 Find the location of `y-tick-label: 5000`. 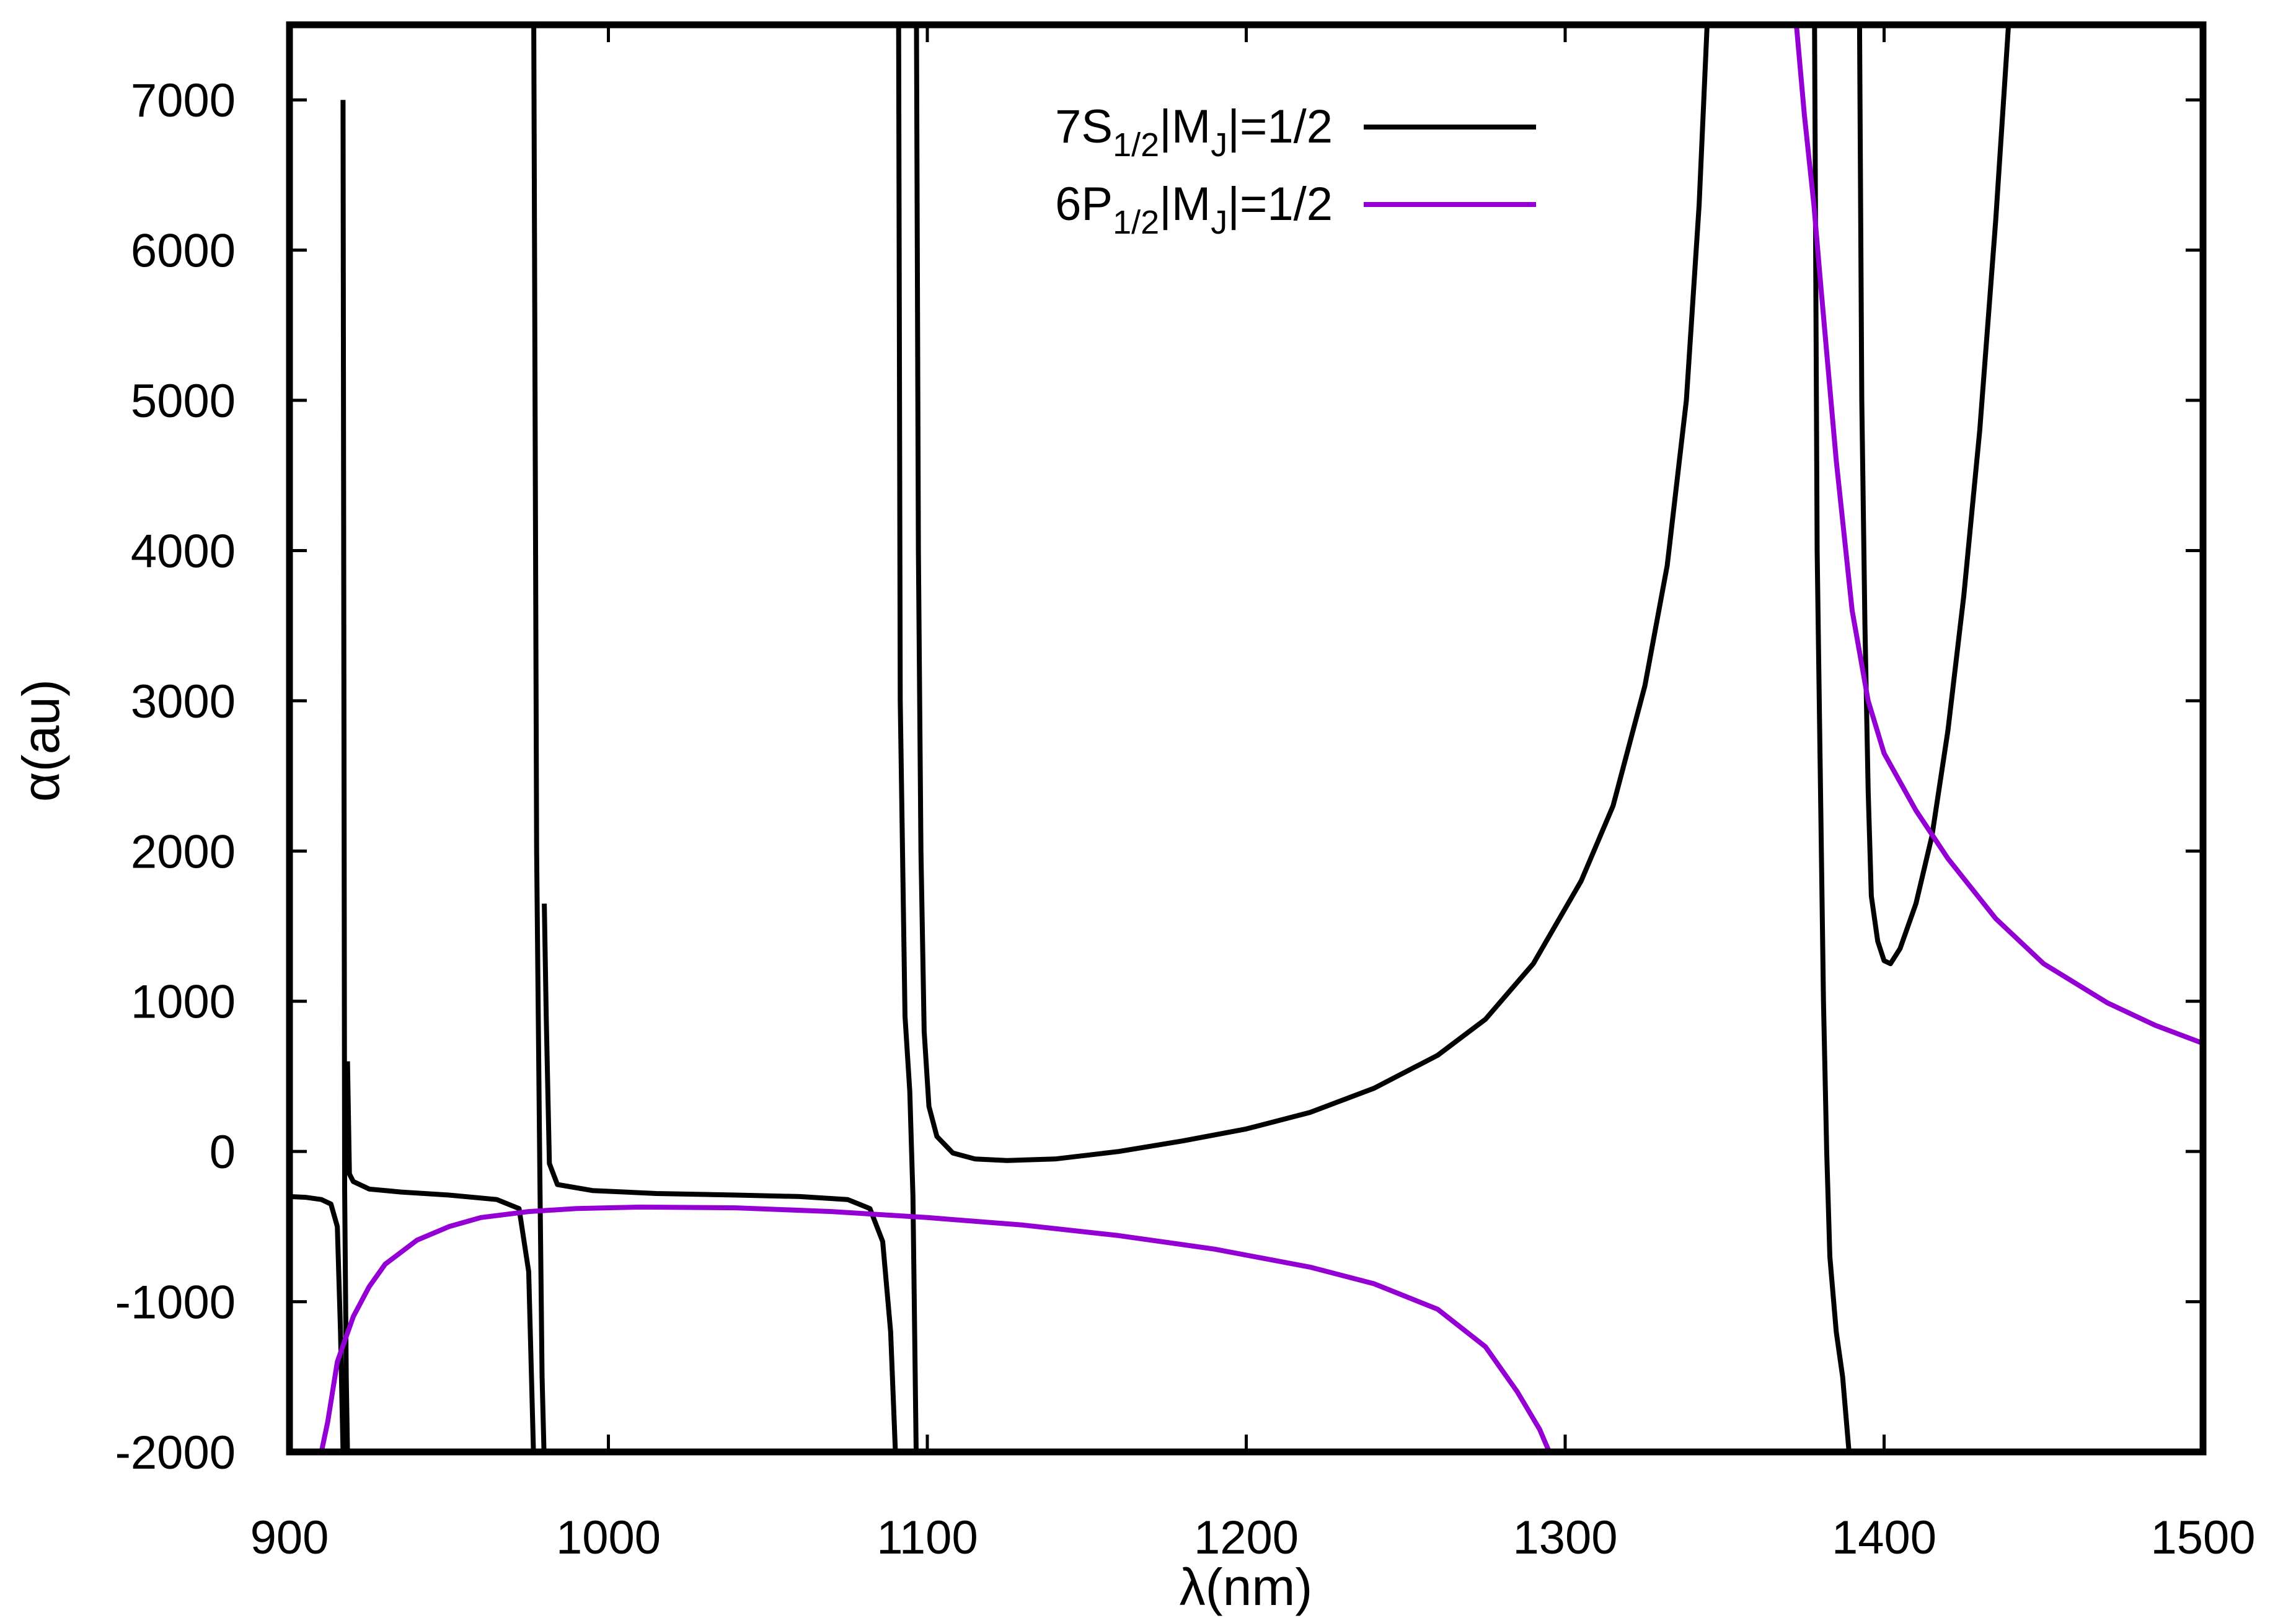

y-tick-label: 5000 is located at coordinates (183, 401).